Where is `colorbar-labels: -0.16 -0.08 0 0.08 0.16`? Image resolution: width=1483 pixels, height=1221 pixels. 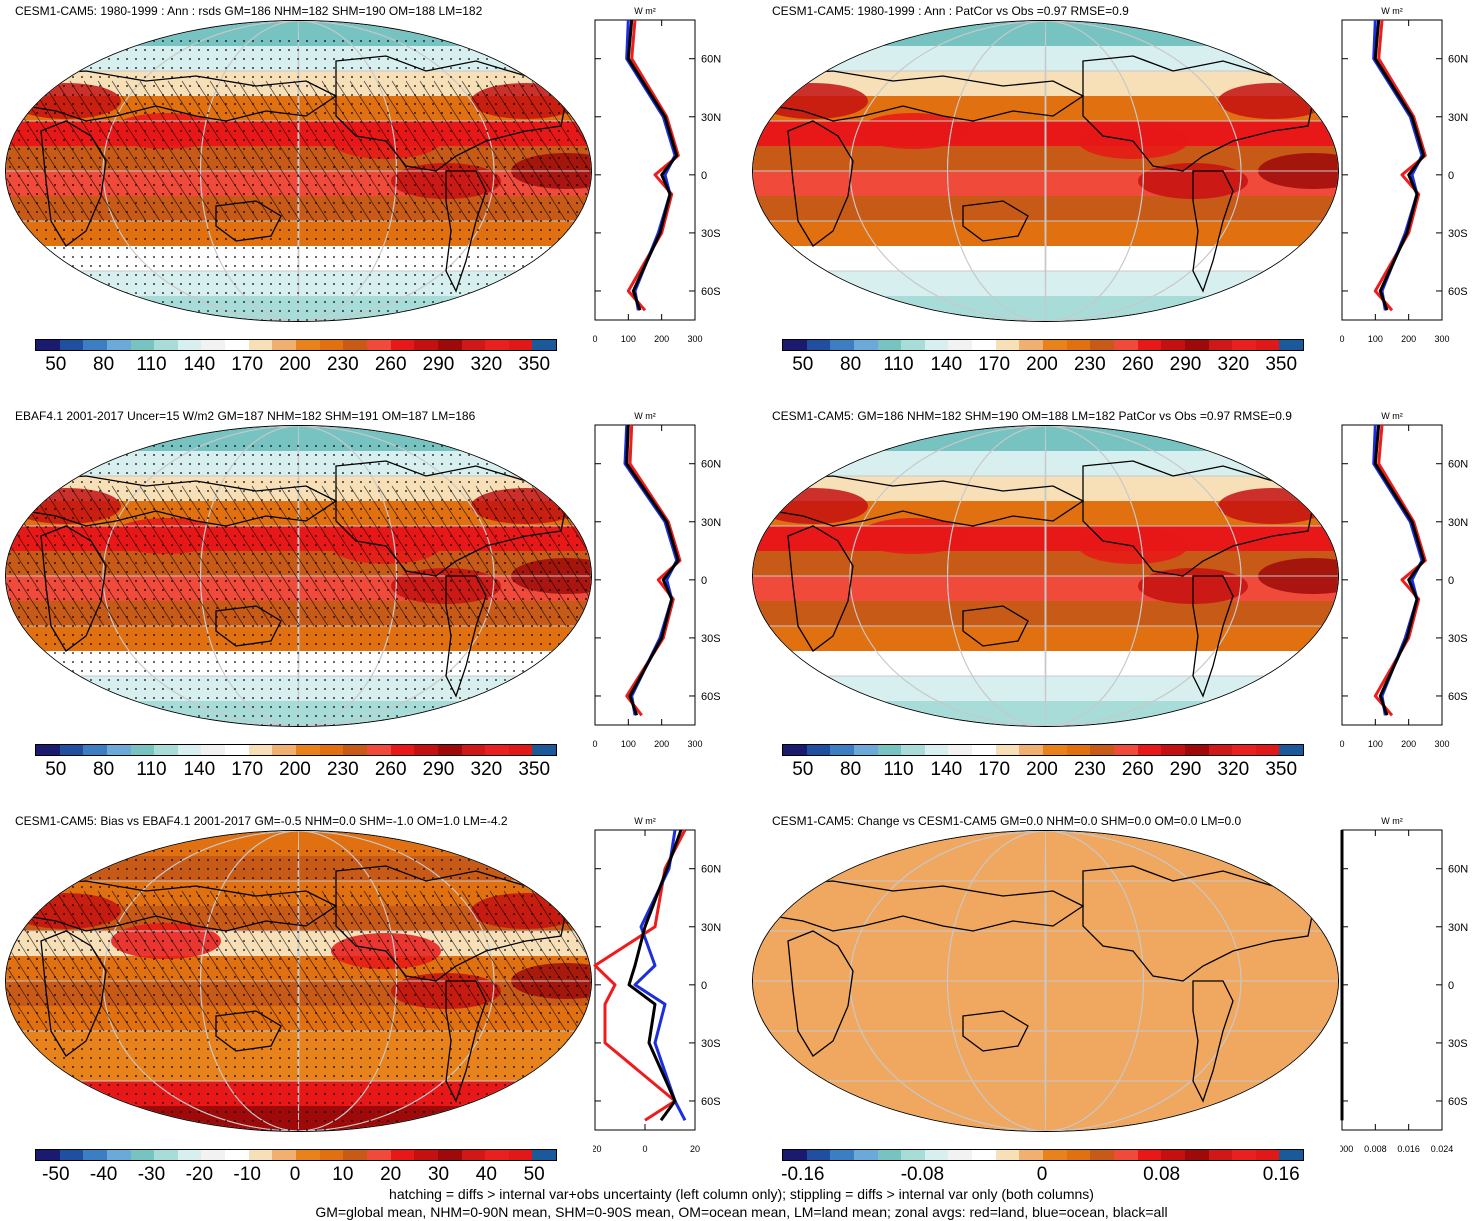
colorbar-labels: -0.16 -0.08 0 0.08 0.16 is located at coordinates (1041, 1175).